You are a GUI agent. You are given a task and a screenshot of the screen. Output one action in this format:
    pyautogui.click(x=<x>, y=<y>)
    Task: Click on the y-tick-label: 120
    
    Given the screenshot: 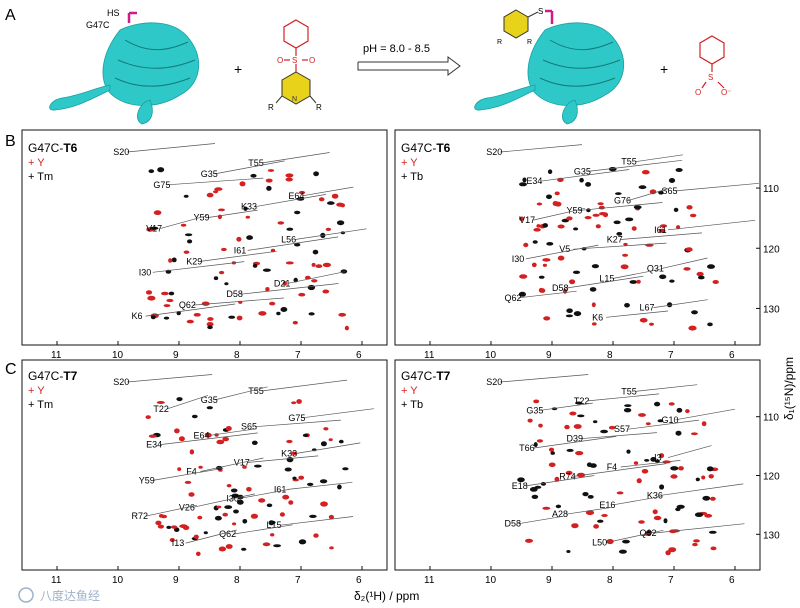 What is the action you would take?
    pyautogui.click(x=771, y=249)
    